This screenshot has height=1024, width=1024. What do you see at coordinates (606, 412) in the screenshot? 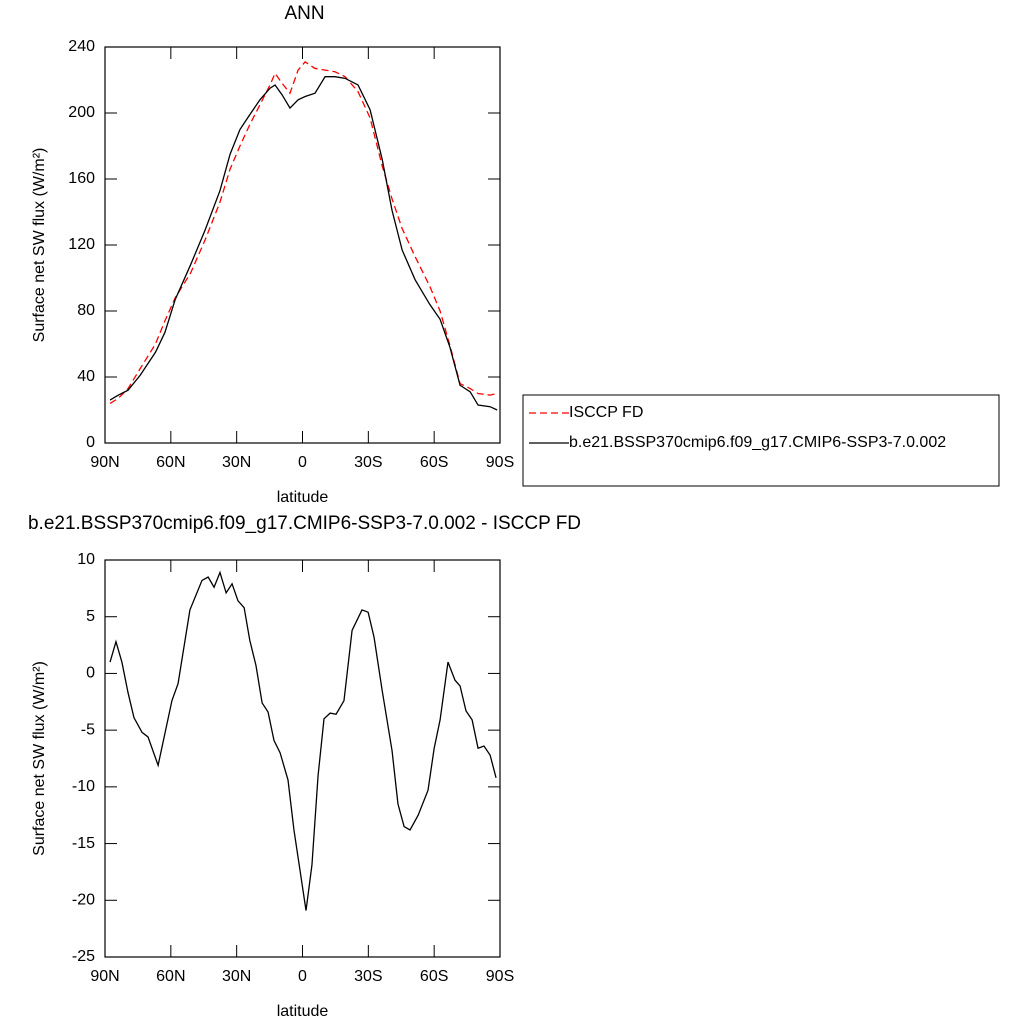
I see `legend-label: ISCCP FD` at bounding box center [606, 412].